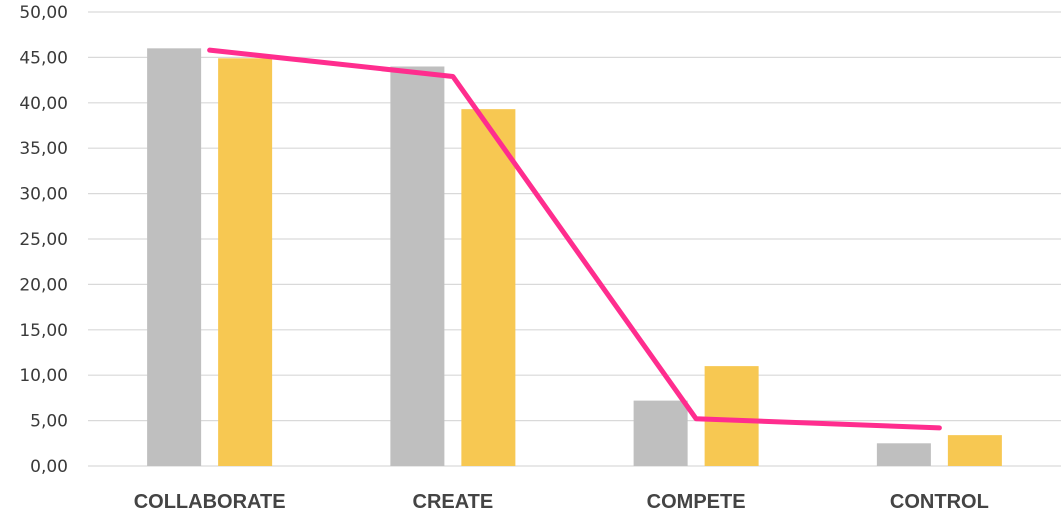 This screenshot has height=515, width=1061. What do you see at coordinates (210, 502) in the screenshot?
I see `x-tick-label: COLLABORATE` at bounding box center [210, 502].